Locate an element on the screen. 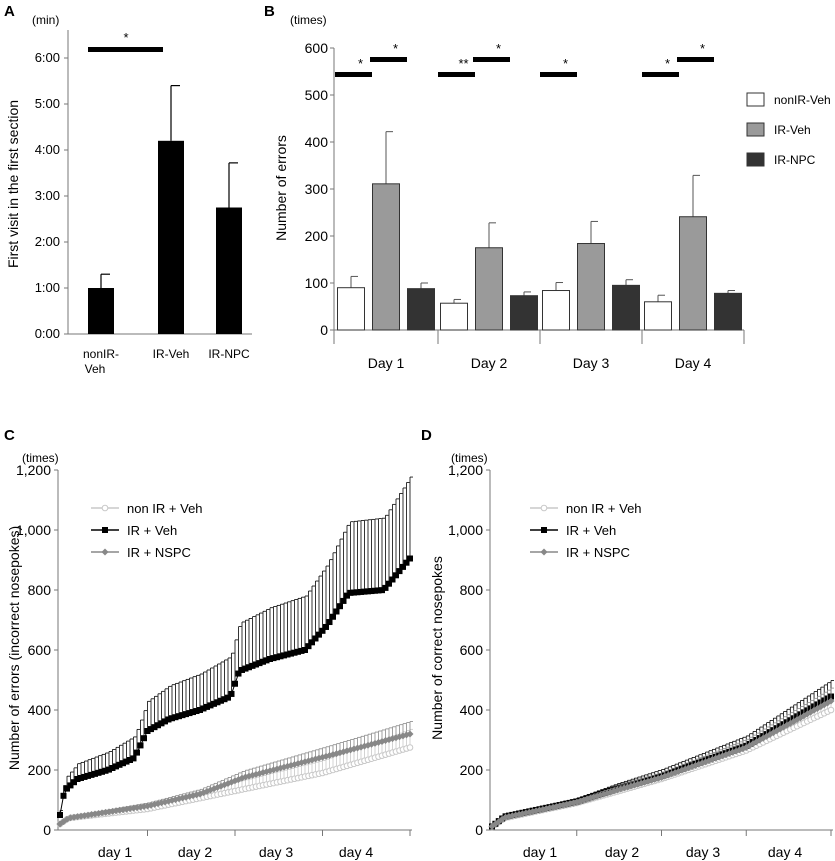 The width and height of the screenshot is (835, 861). x-category-label: Day 1 is located at coordinates (386, 363).